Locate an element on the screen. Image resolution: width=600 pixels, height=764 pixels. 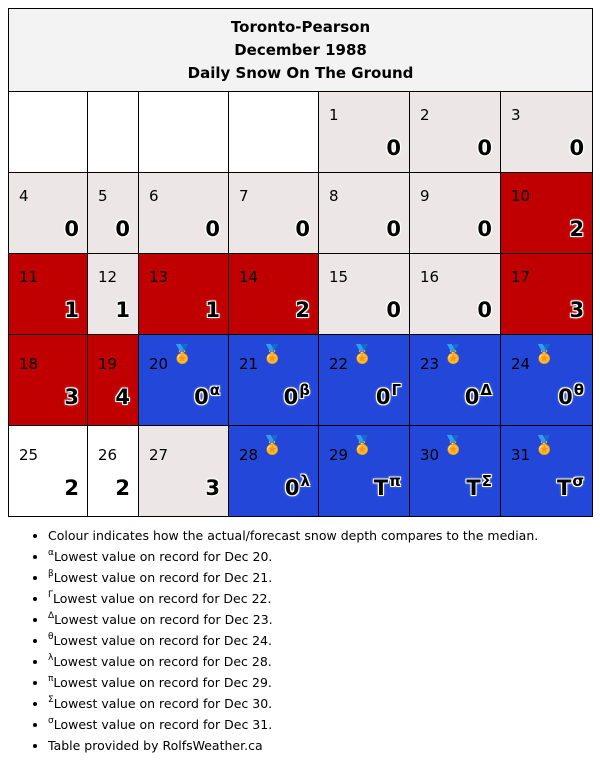
day-cell: 17 3 is located at coordinates (546, 294).